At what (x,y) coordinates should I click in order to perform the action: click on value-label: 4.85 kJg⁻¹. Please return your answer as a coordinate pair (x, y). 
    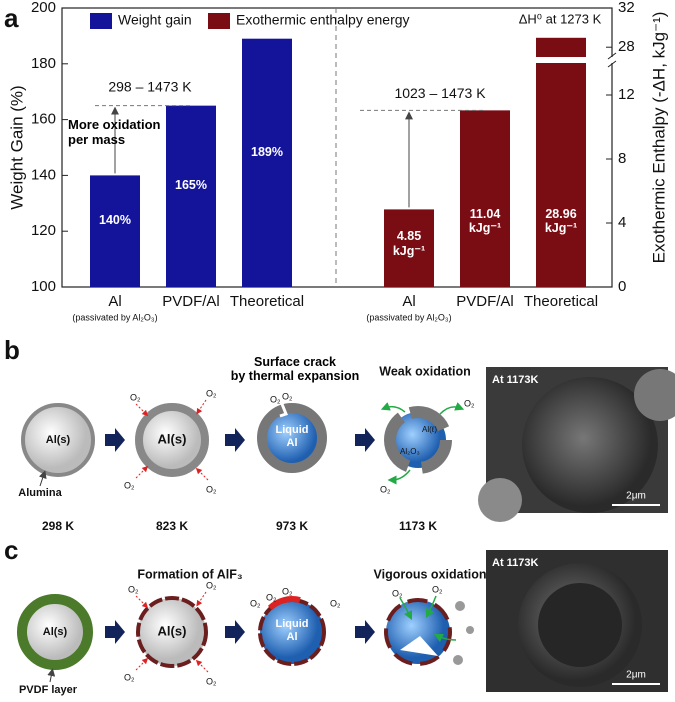
    Looking at the image, I should click on (409, 243).